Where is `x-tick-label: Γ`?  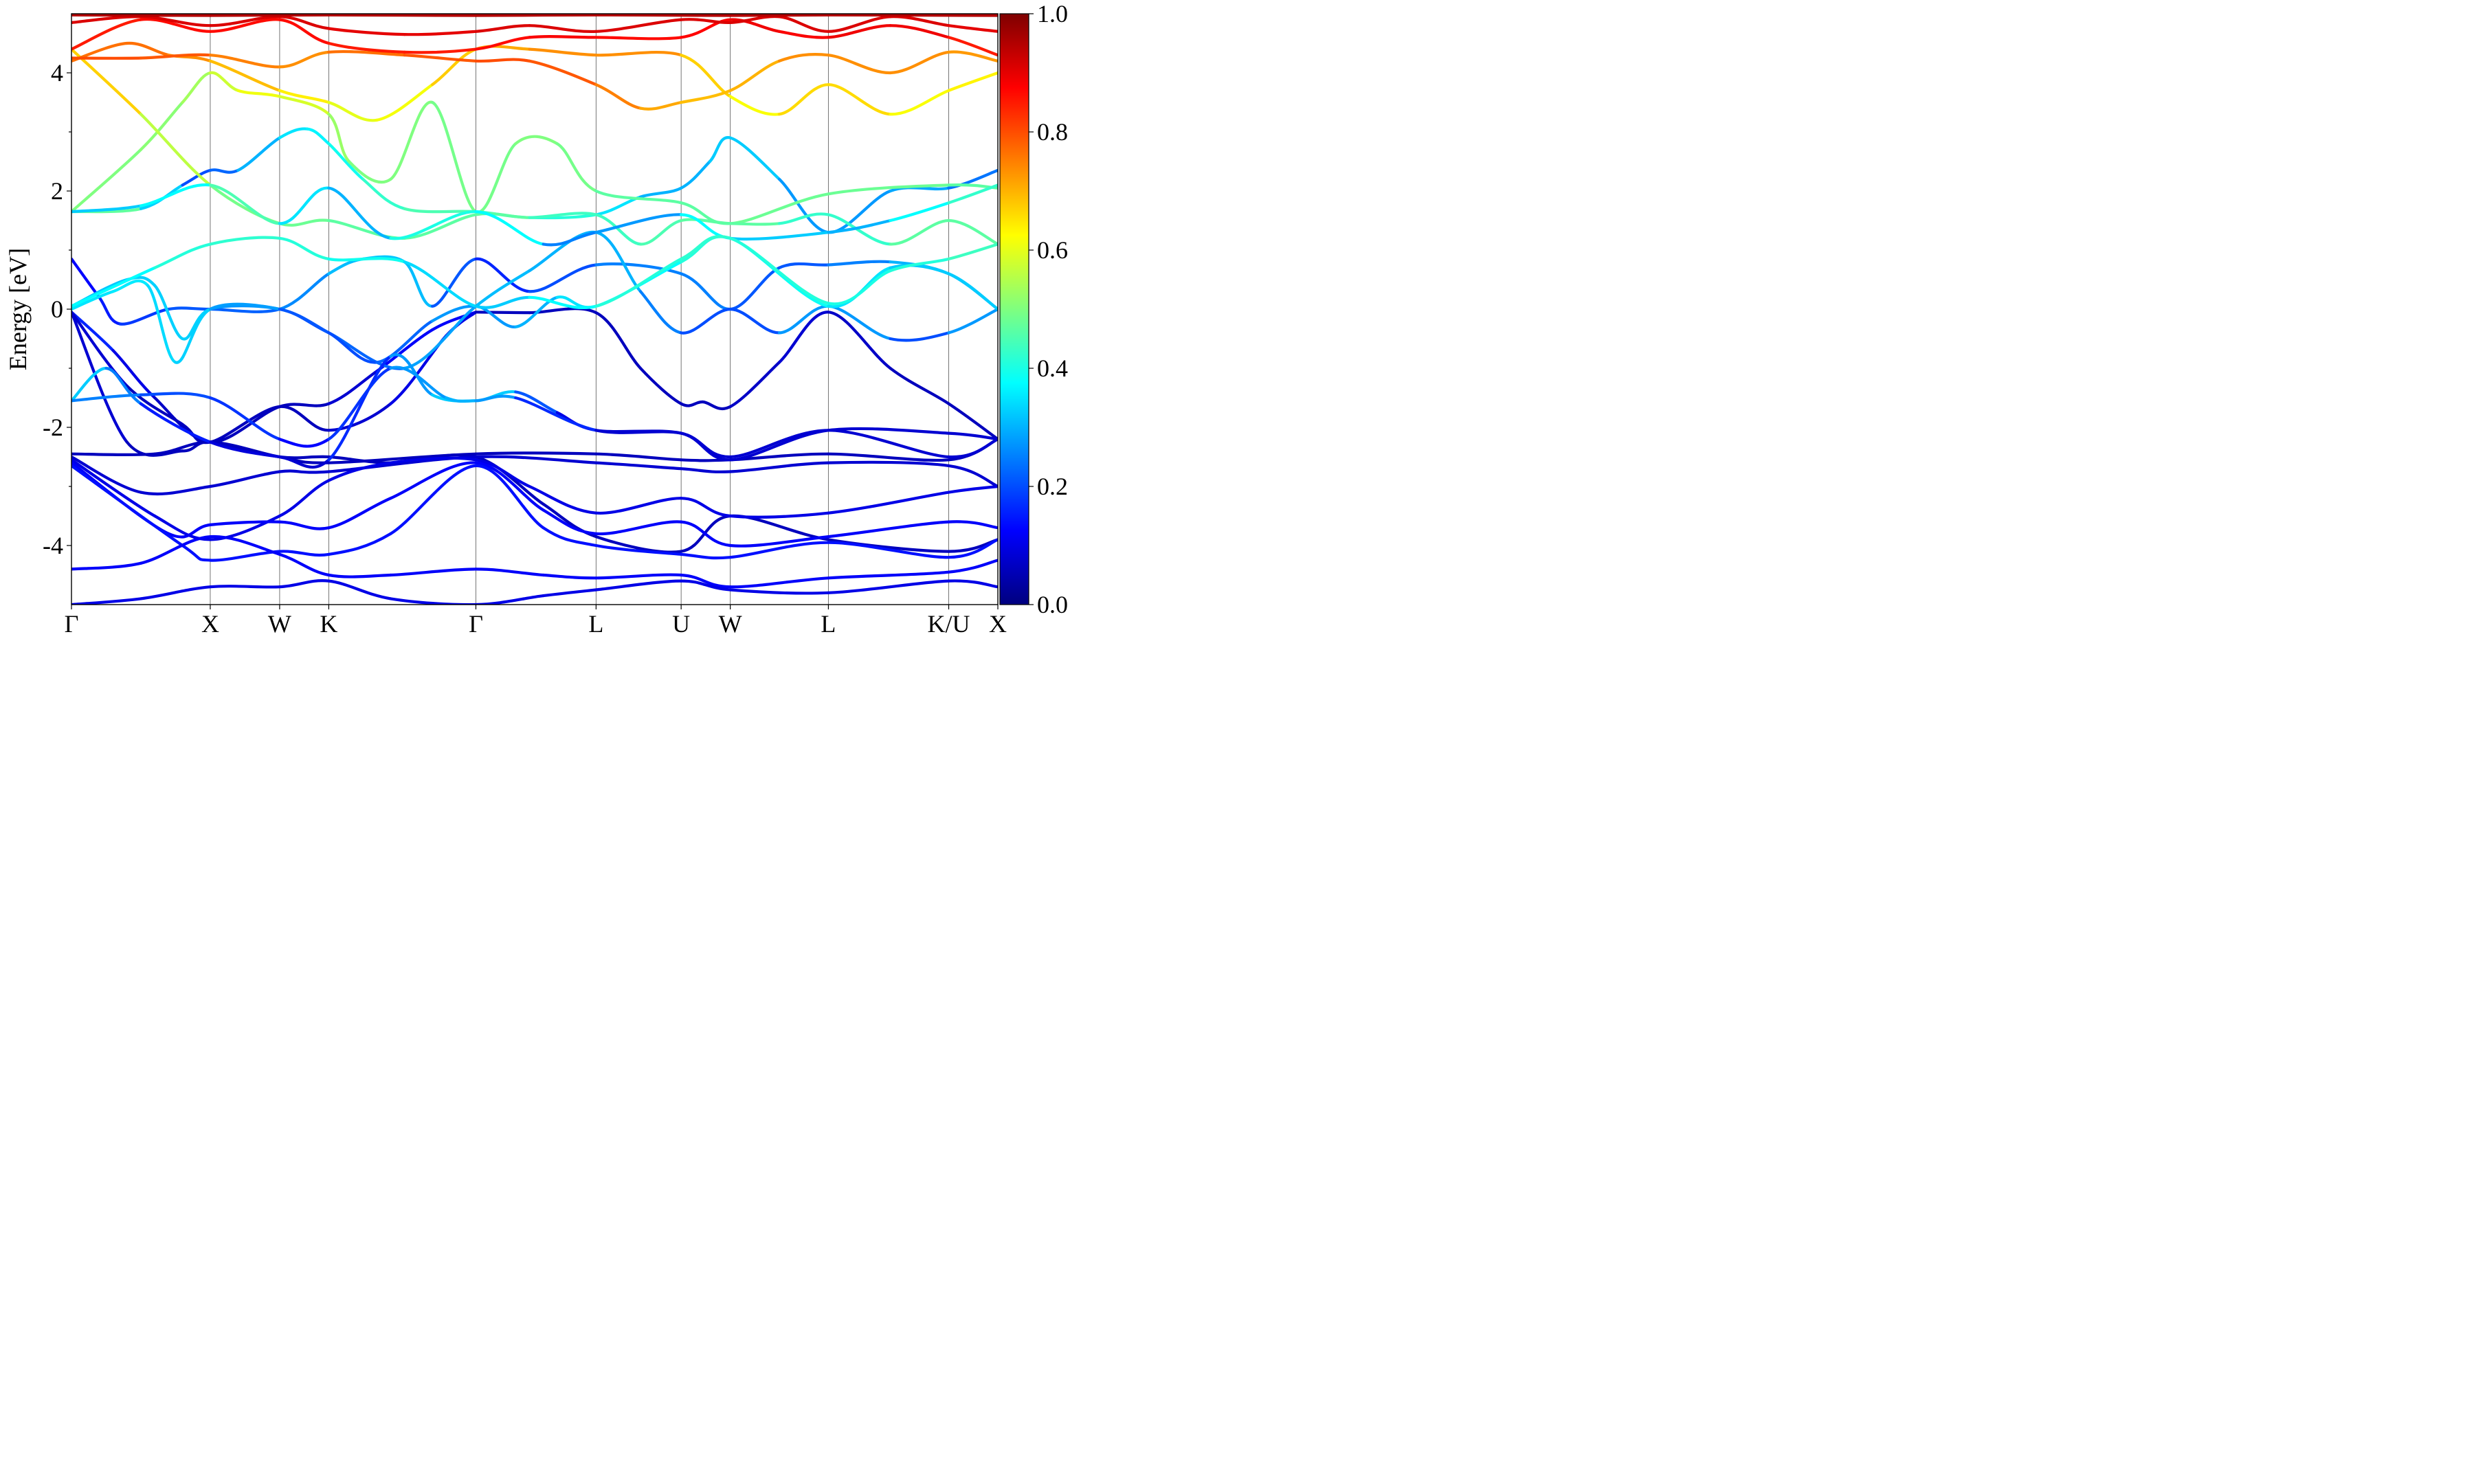
x-tick-label: Γ is located at coordinates (72, 624).